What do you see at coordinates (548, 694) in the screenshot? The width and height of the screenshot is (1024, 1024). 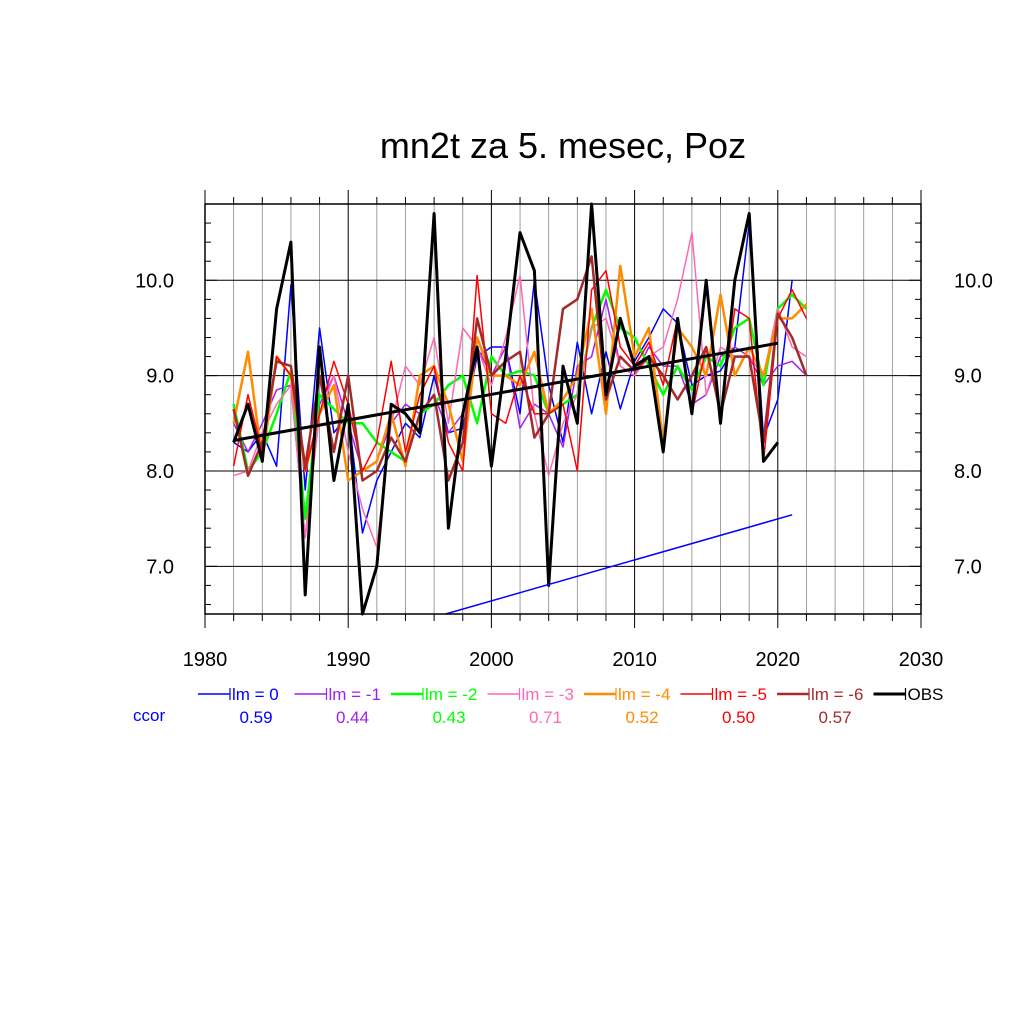 I see `legend-label: lm = -3` at bounding box center [548, 694].